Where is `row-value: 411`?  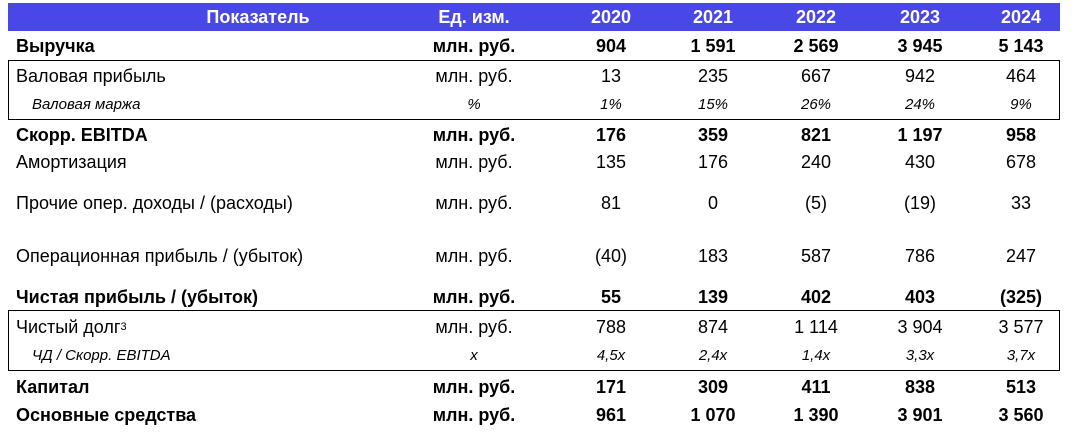
row-value: 411 is located at coordinates (816, 386).